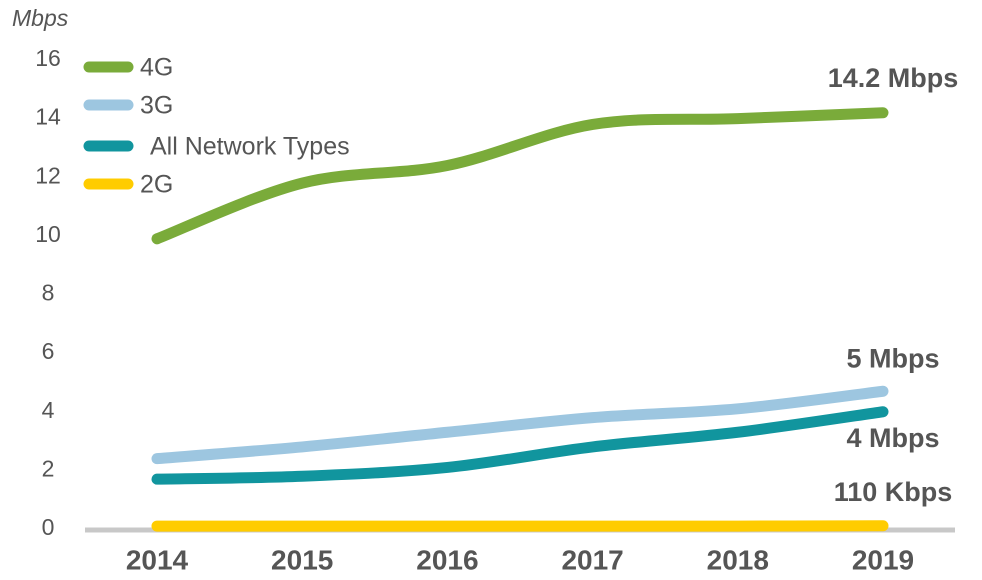 The image size is (982, 580). What do you see at coordinates (48, 527) in the screenshot?
I see `y-tick-label: 0` at bounding box center [48, 527].